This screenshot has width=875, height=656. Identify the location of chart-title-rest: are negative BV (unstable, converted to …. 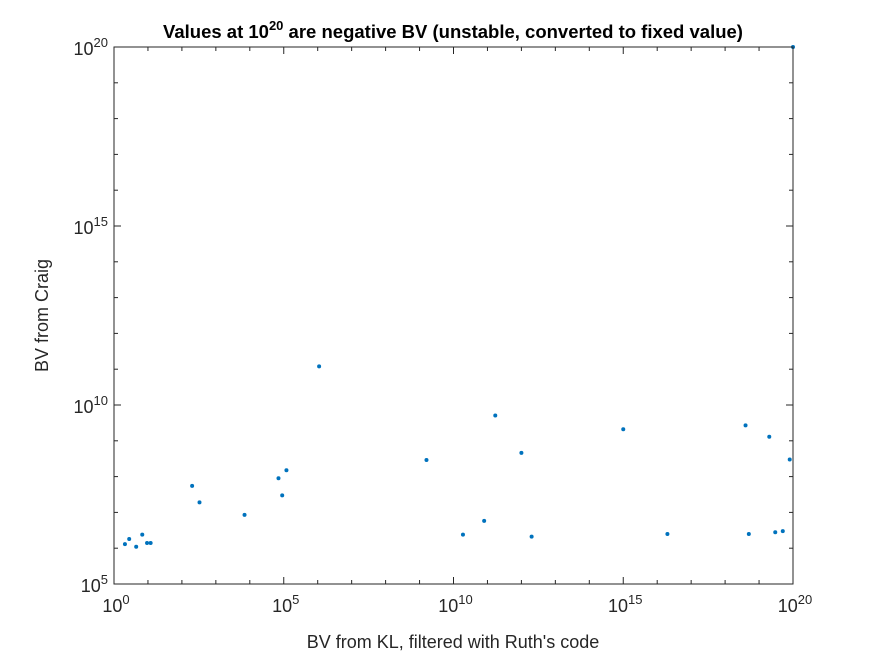
(513, 31).